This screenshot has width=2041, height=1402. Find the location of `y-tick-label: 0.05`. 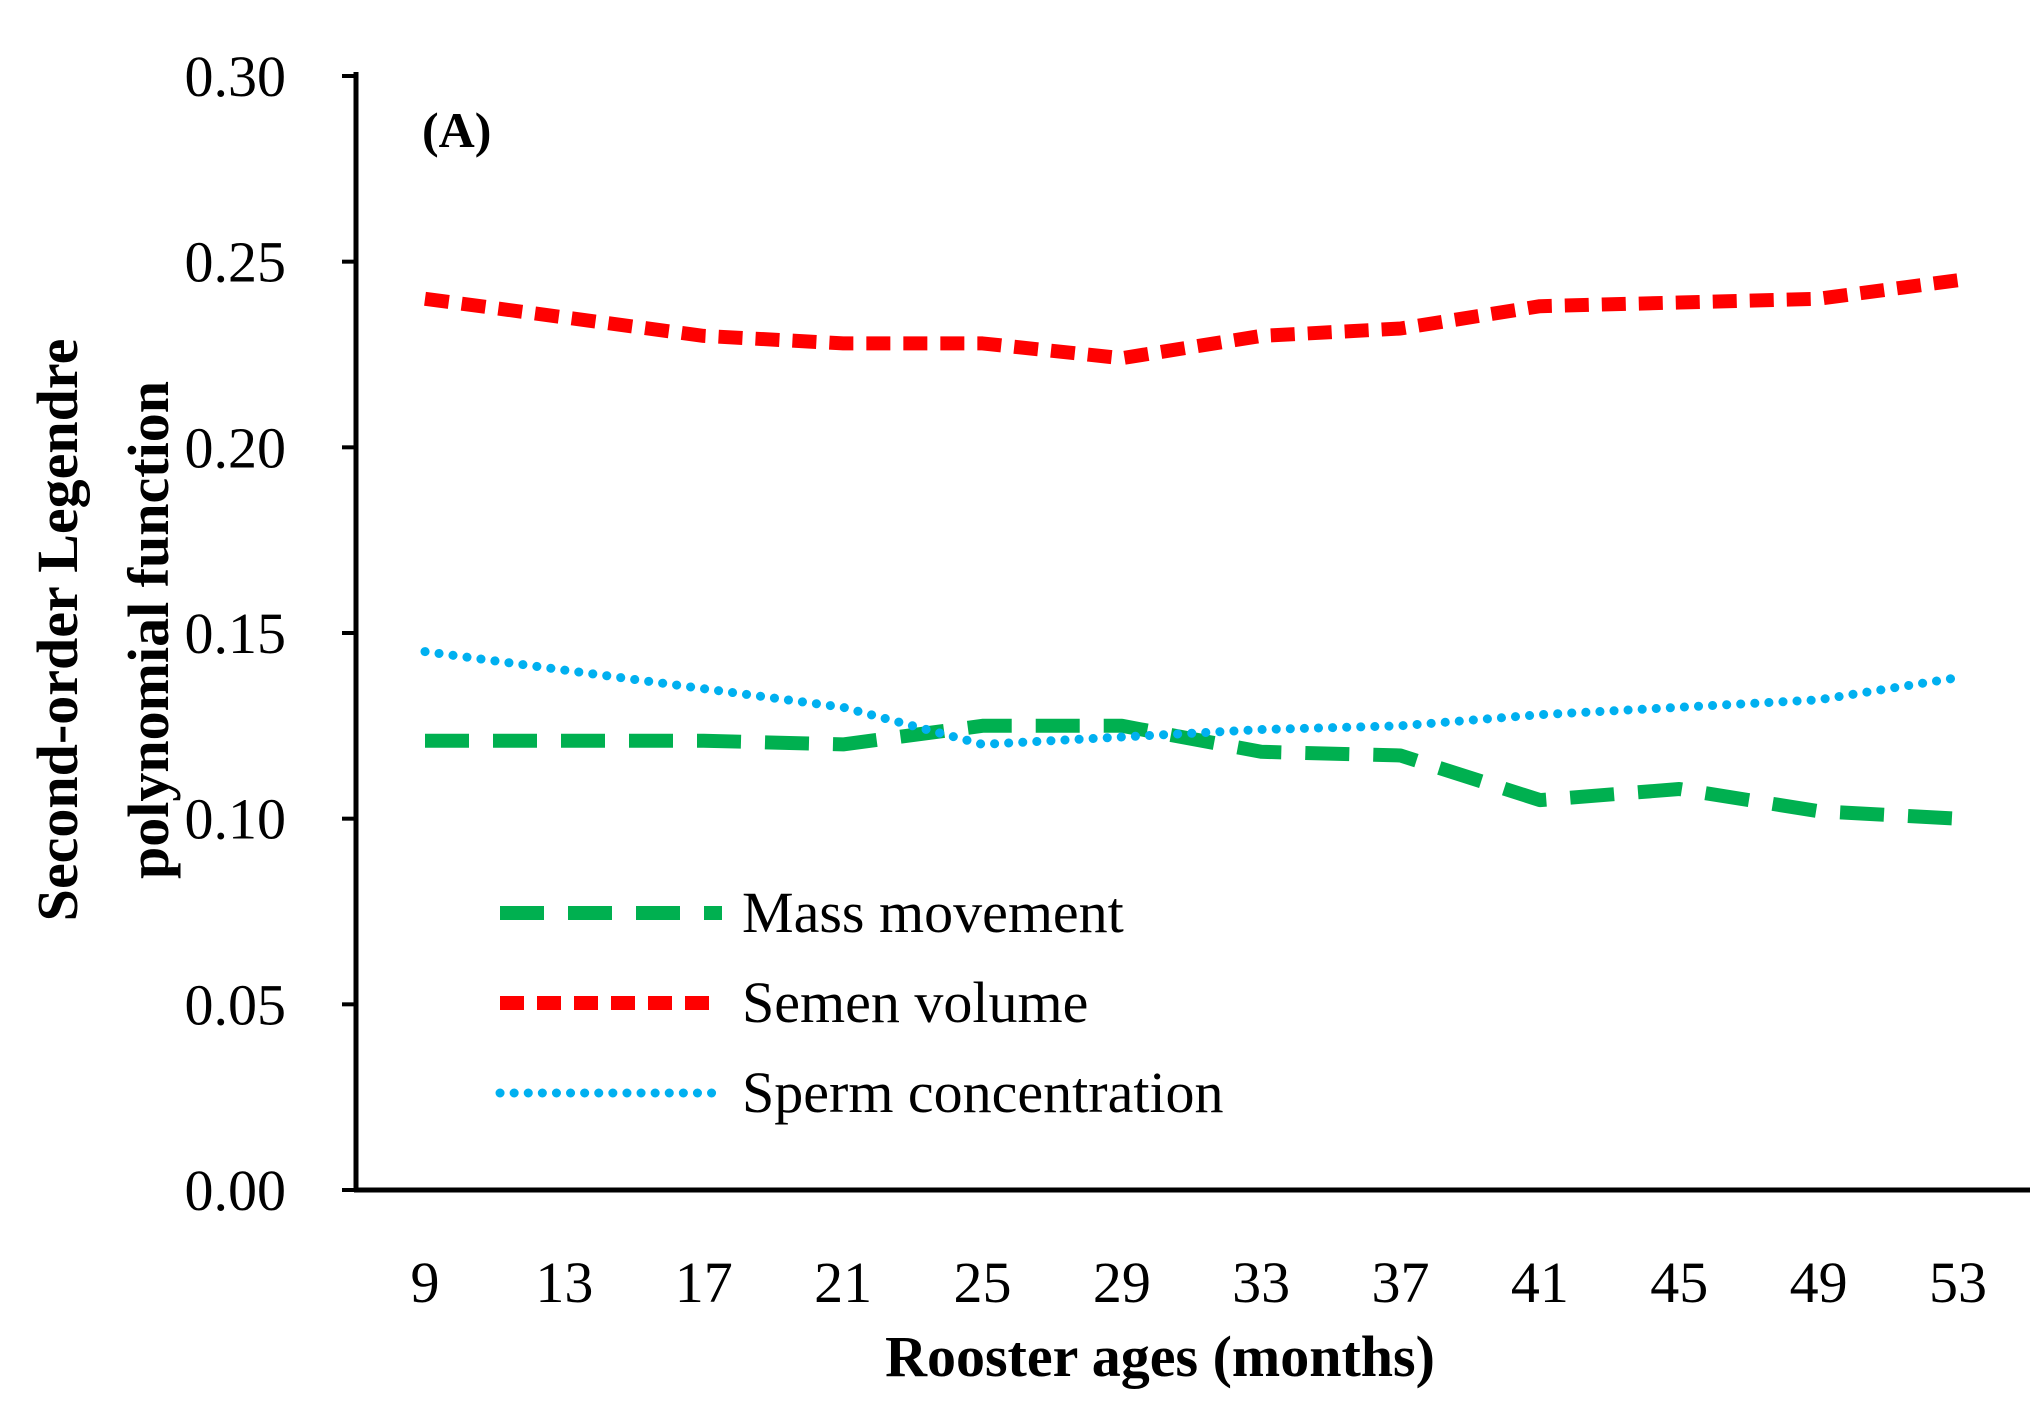

y-tick-label: 0.05 is located at coordinates (236, 1004).